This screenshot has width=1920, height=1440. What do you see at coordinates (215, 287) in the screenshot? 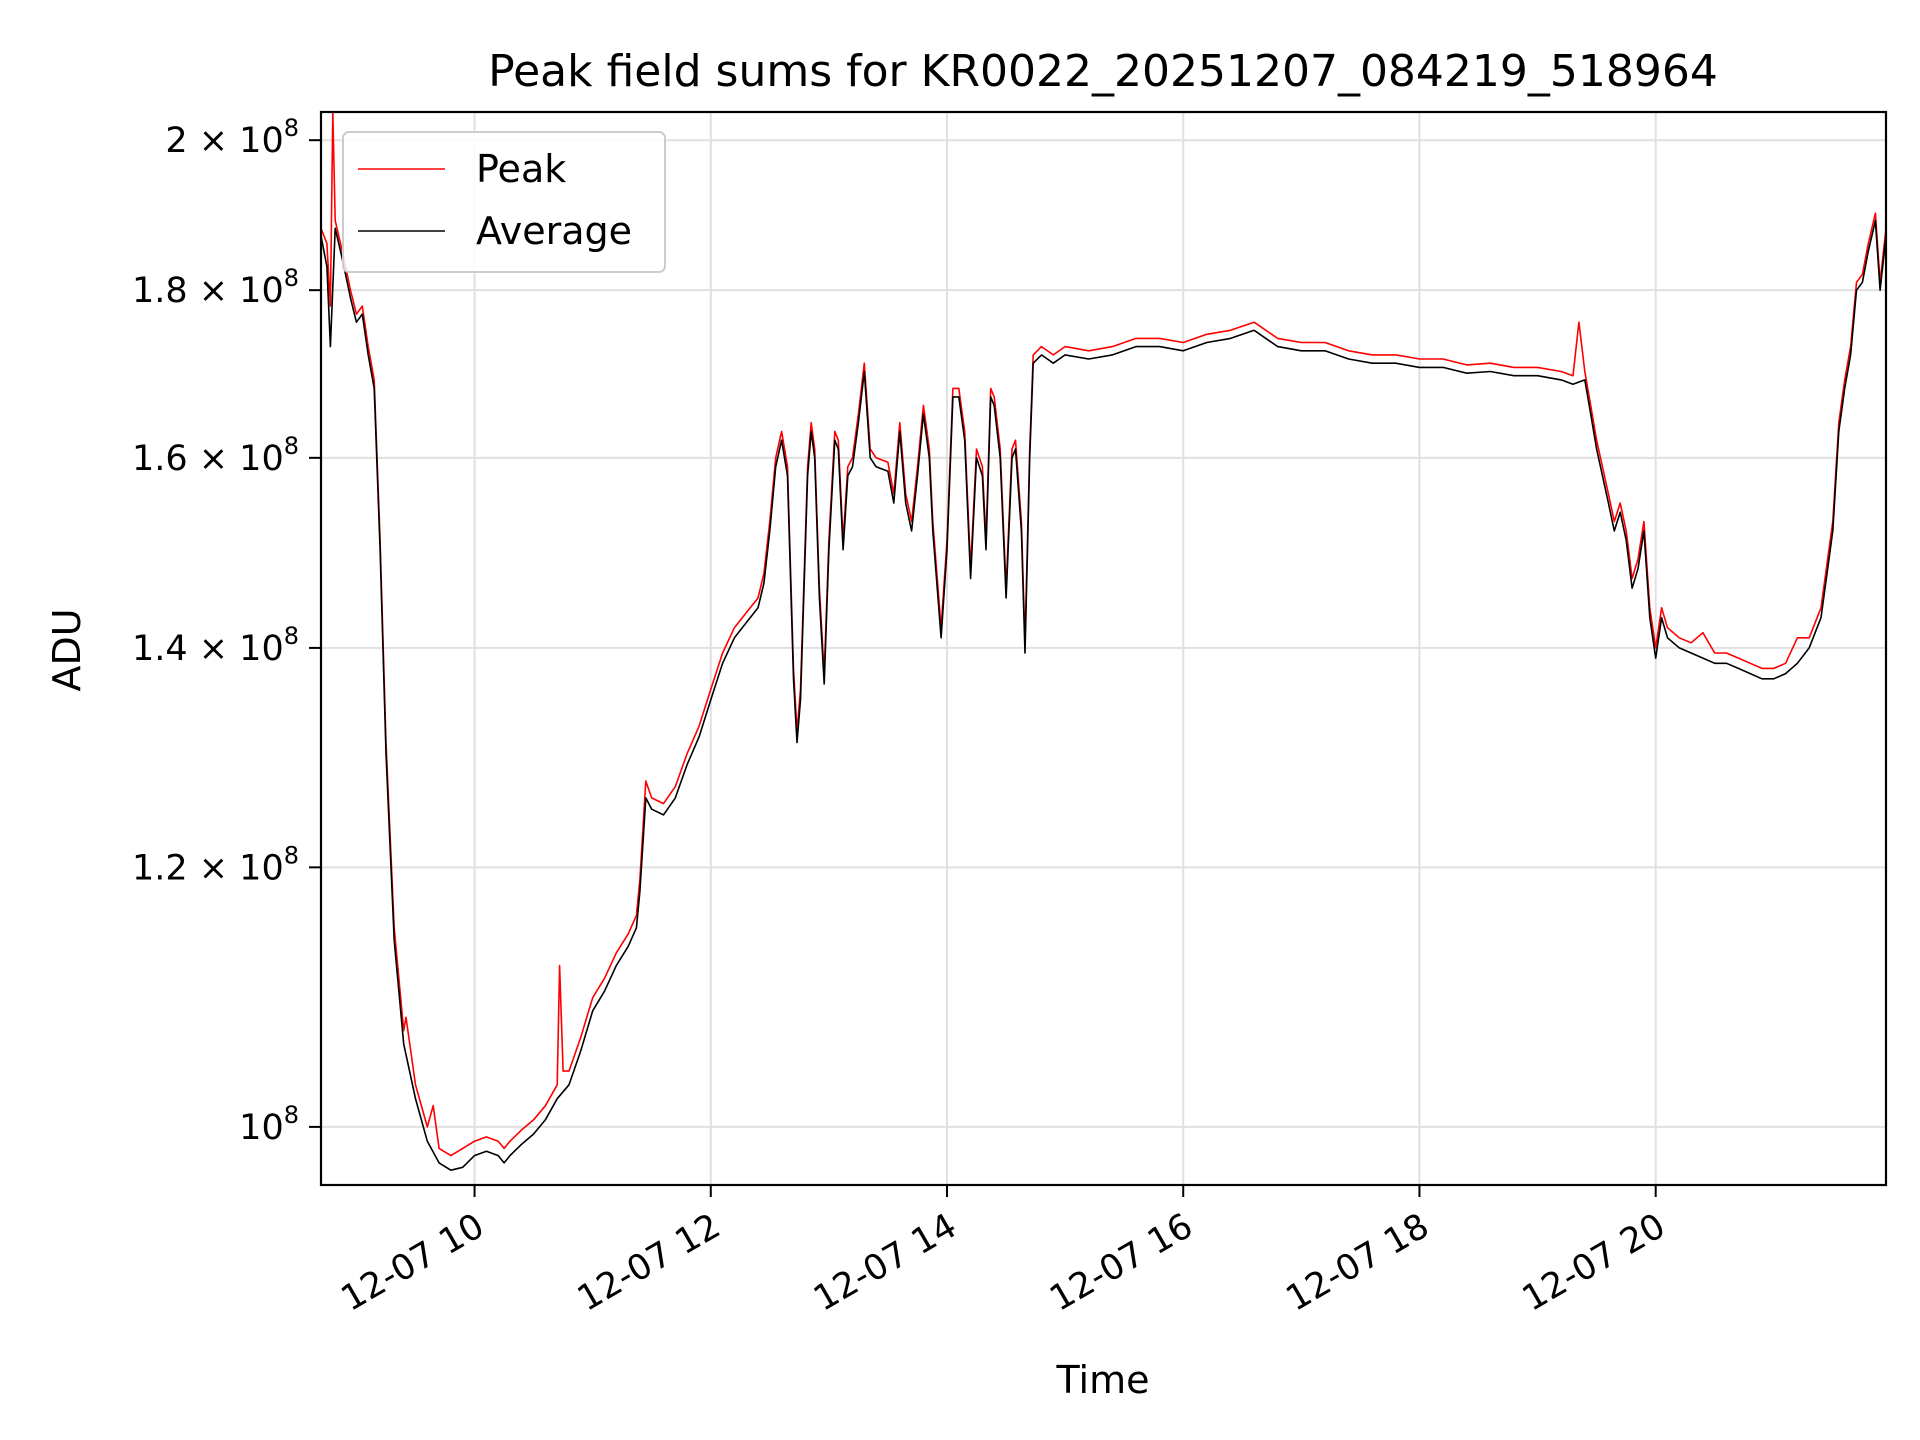
I see `y-tick-label: 1.8 × 108` at bounding box center [215, 287].